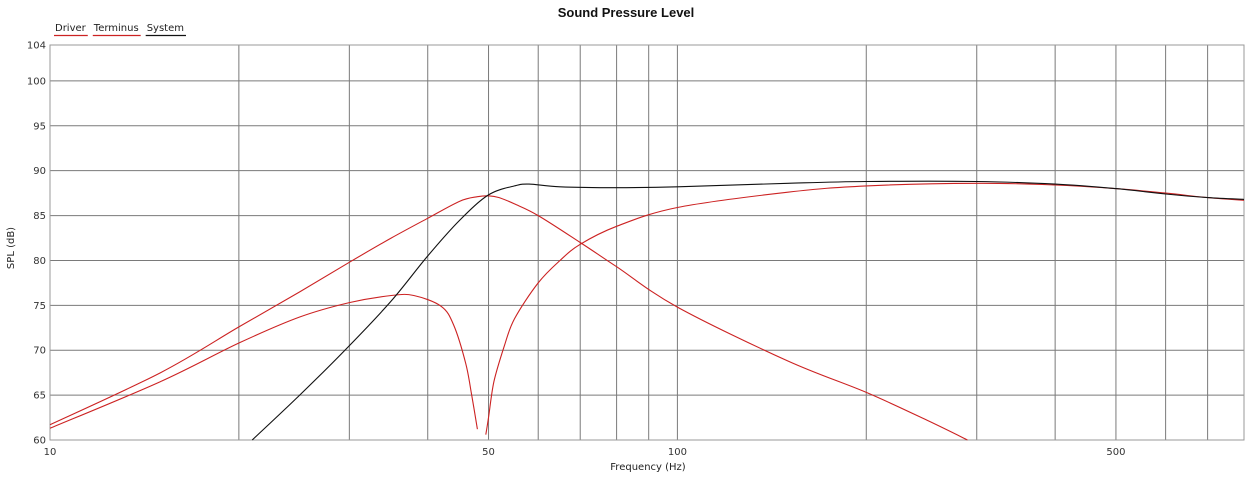 This screenshot has width=1259, height=491. Describe the element at coordinates (11, 248) in the screenshot. I see `y-axis-label: SPL (dB)` at that location.